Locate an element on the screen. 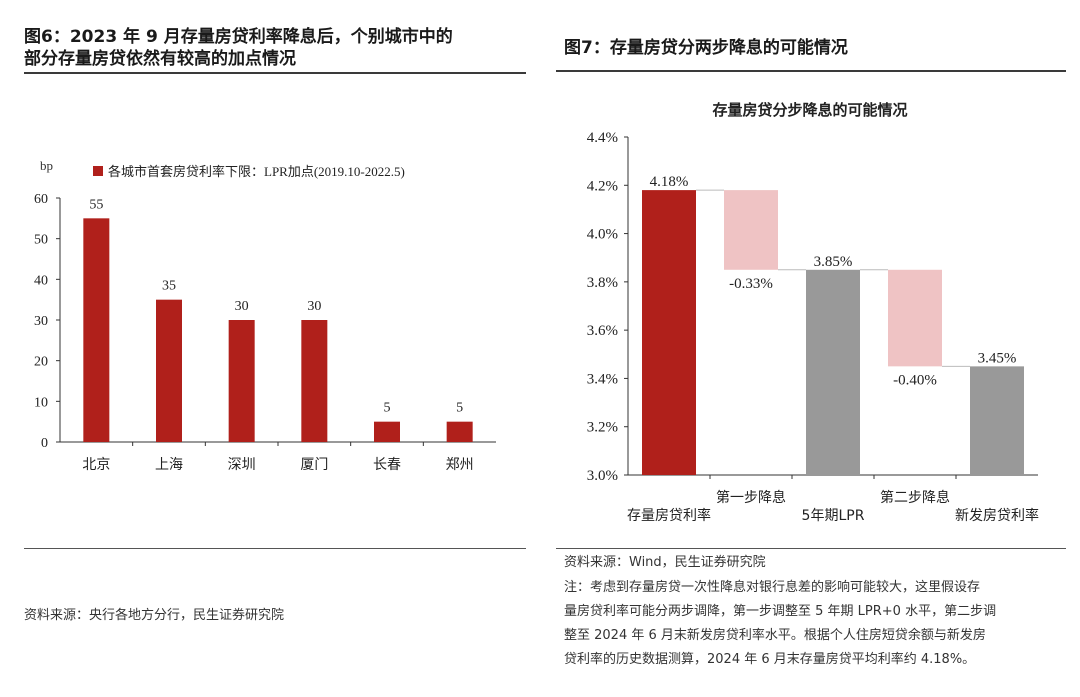 The width and height of the screenshot is (1080, 697). y-axis-unit: bp is located at coordinates (46, 165).